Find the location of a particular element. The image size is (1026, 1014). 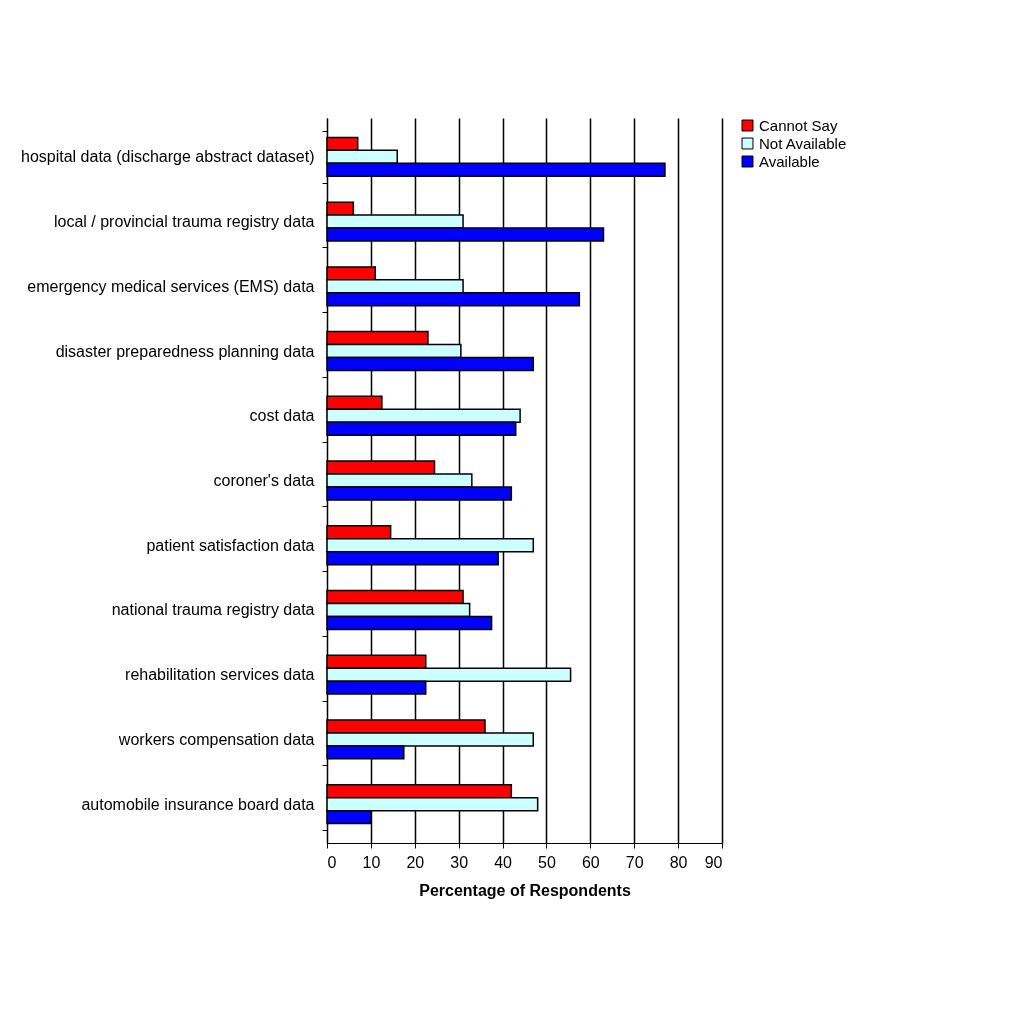

y-tick-label: automobile insurance board data is located at coordinates (198, 804).